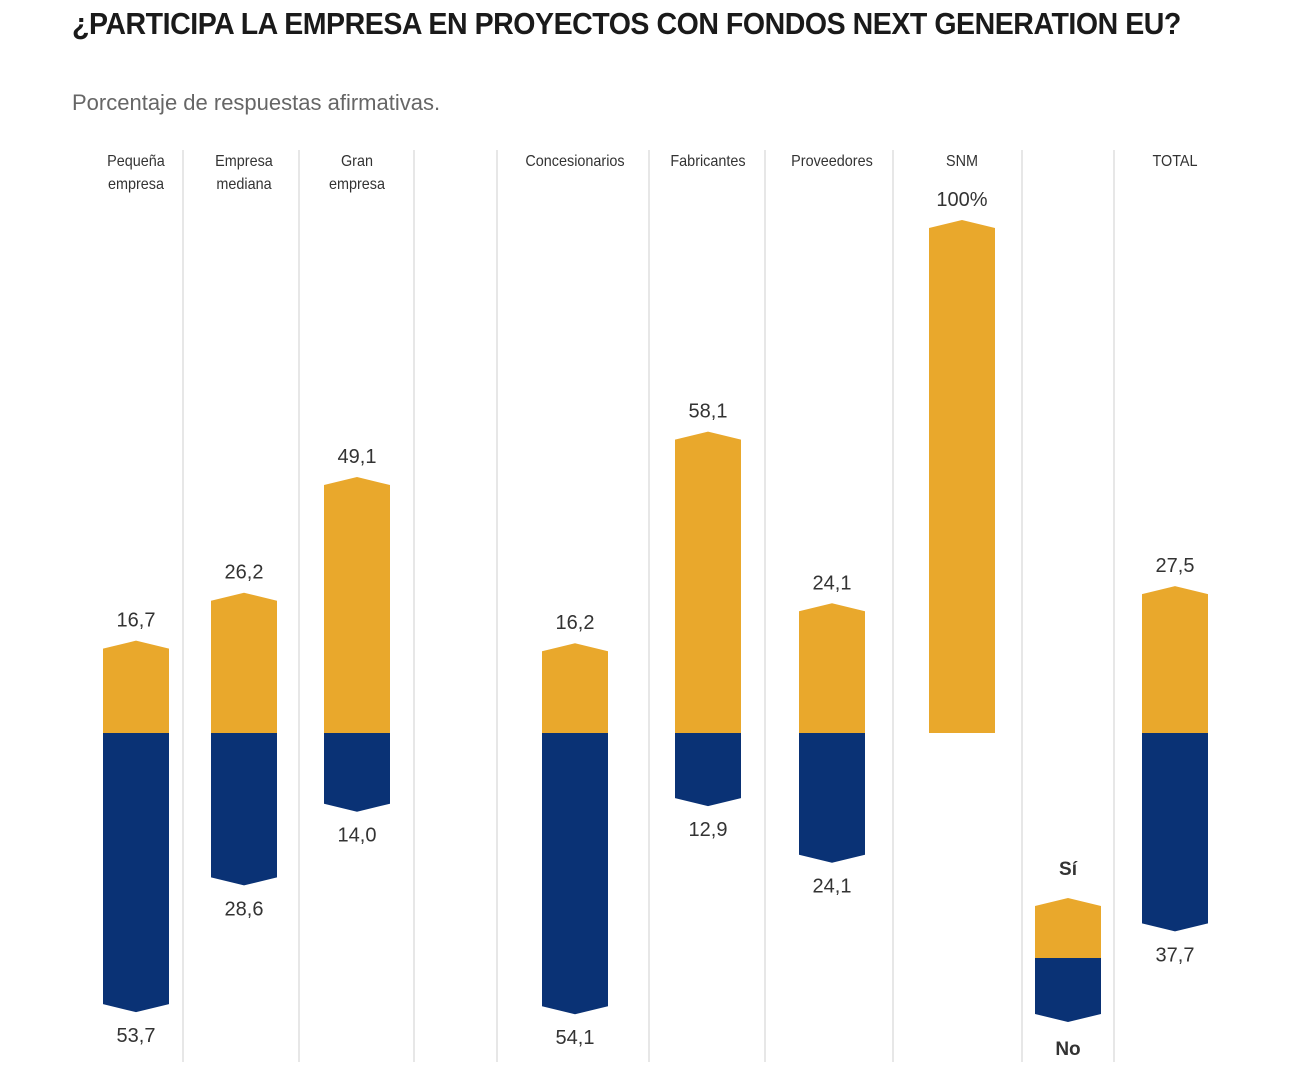 The image size is (1300, 1071). I want to click on category-label: Empresa, so click(244, 161).